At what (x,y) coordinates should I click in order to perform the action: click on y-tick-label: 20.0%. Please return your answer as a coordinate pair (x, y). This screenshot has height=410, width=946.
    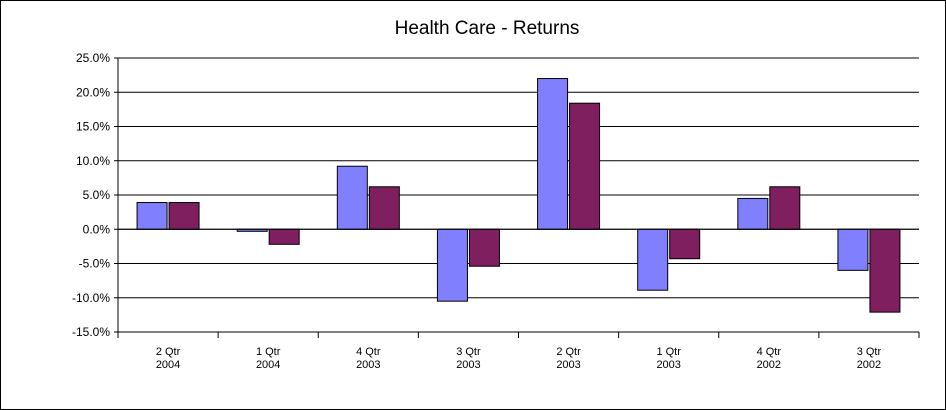
    Looking at the image, I should click on (93, 92).